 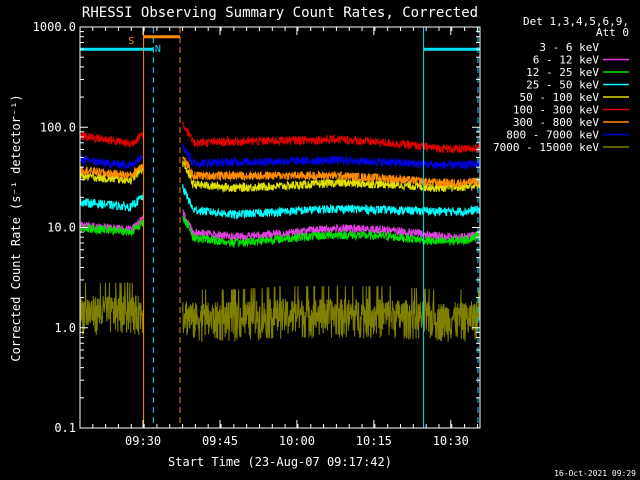 I want to click on legend-entry-label: 300 - 800 keV, so click(x=556, y=122).